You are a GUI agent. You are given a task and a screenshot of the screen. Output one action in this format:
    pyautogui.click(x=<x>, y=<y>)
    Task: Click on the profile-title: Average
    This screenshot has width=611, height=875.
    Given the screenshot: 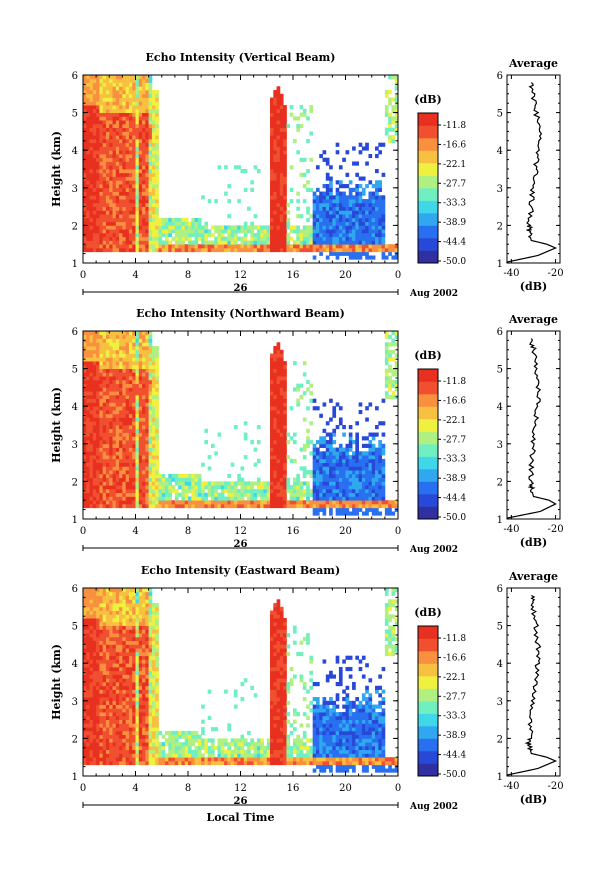 What is the action you would take?
    pyautogui.click(x=533, y=319)
    